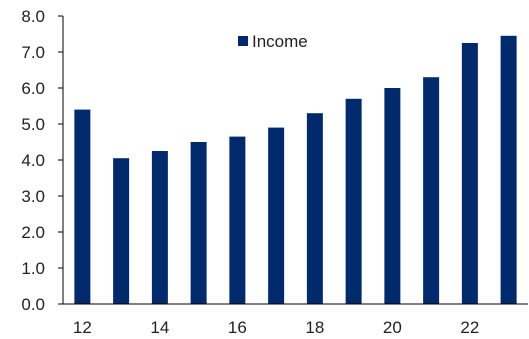 The image size is (529, 339). Describe the element at coordinates (33, 88) in the screenshot. I see `y-tick-label: 6.0` at that location.